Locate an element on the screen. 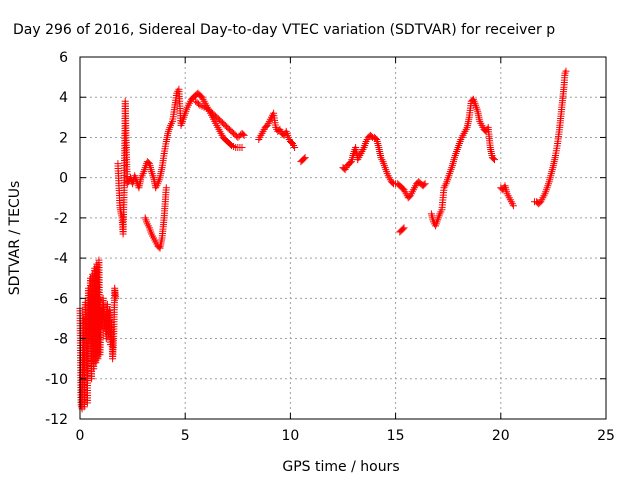  x-tick-label: 15 is located at coordinates (396, 436).